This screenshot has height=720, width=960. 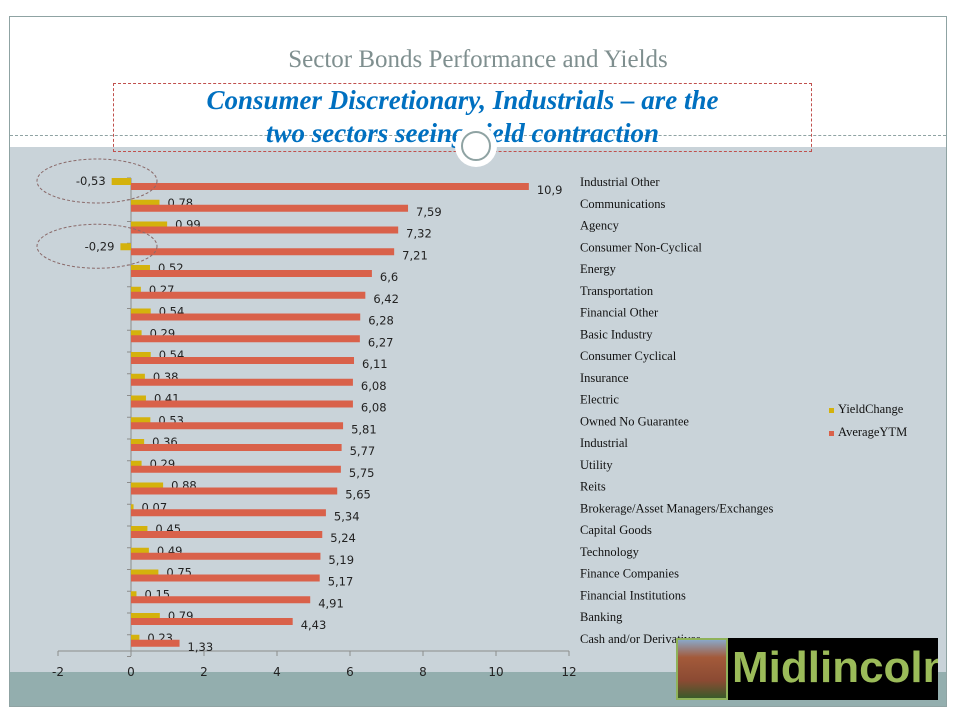 I want to click on category-label: Communications, so click(x=623, y=204).